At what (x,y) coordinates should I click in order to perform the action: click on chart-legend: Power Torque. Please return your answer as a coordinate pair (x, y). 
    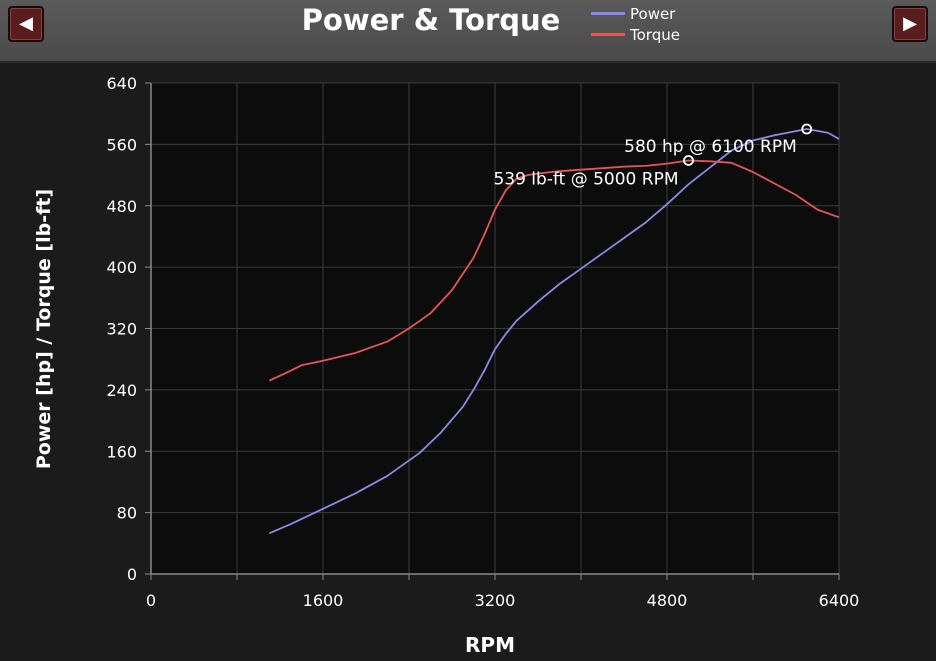
    Looking at the image, I should click on (635, 24).